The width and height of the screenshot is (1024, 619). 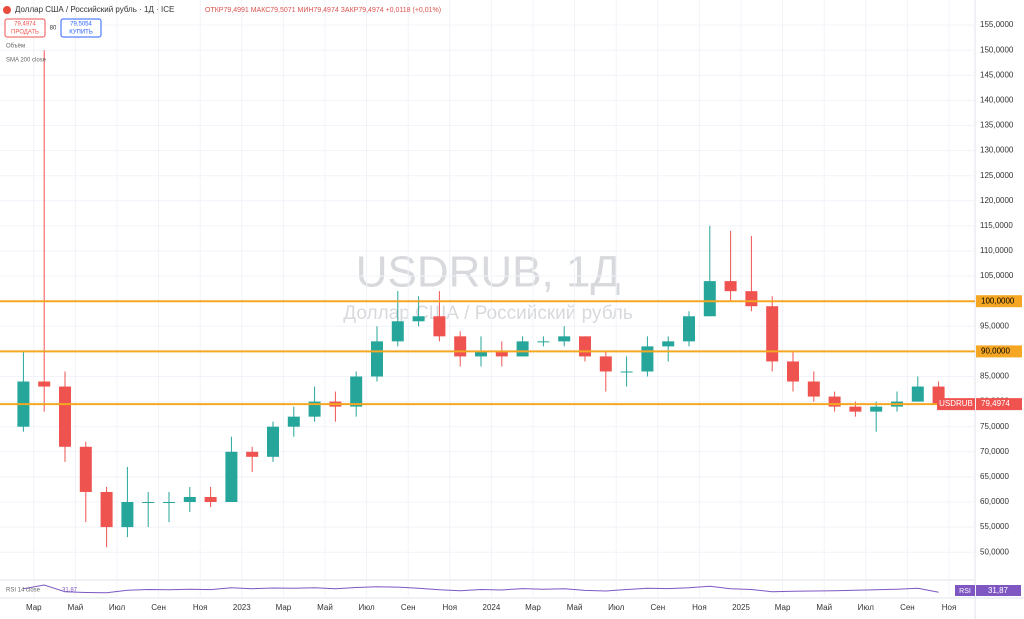 I want to click on price-label-box, so click(x=999, y=404).